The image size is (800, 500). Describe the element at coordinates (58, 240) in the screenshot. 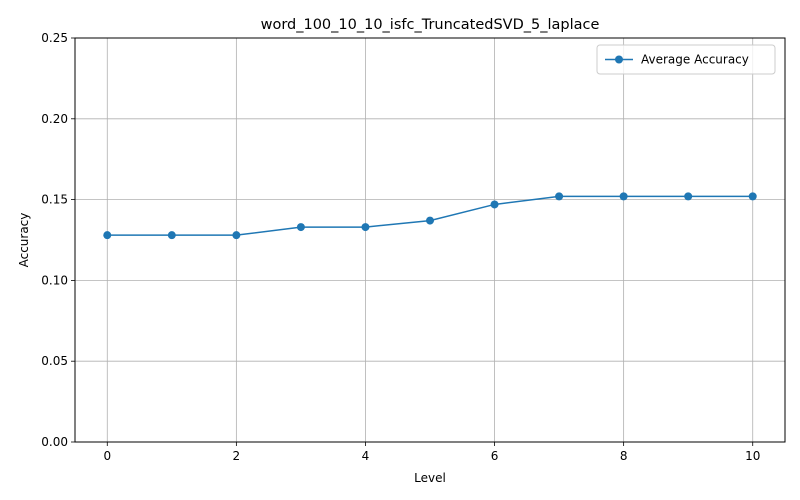

I see `y-axis-ticks: 0.00 0.05 0.10 0.15 0.20 0.25` at that location.